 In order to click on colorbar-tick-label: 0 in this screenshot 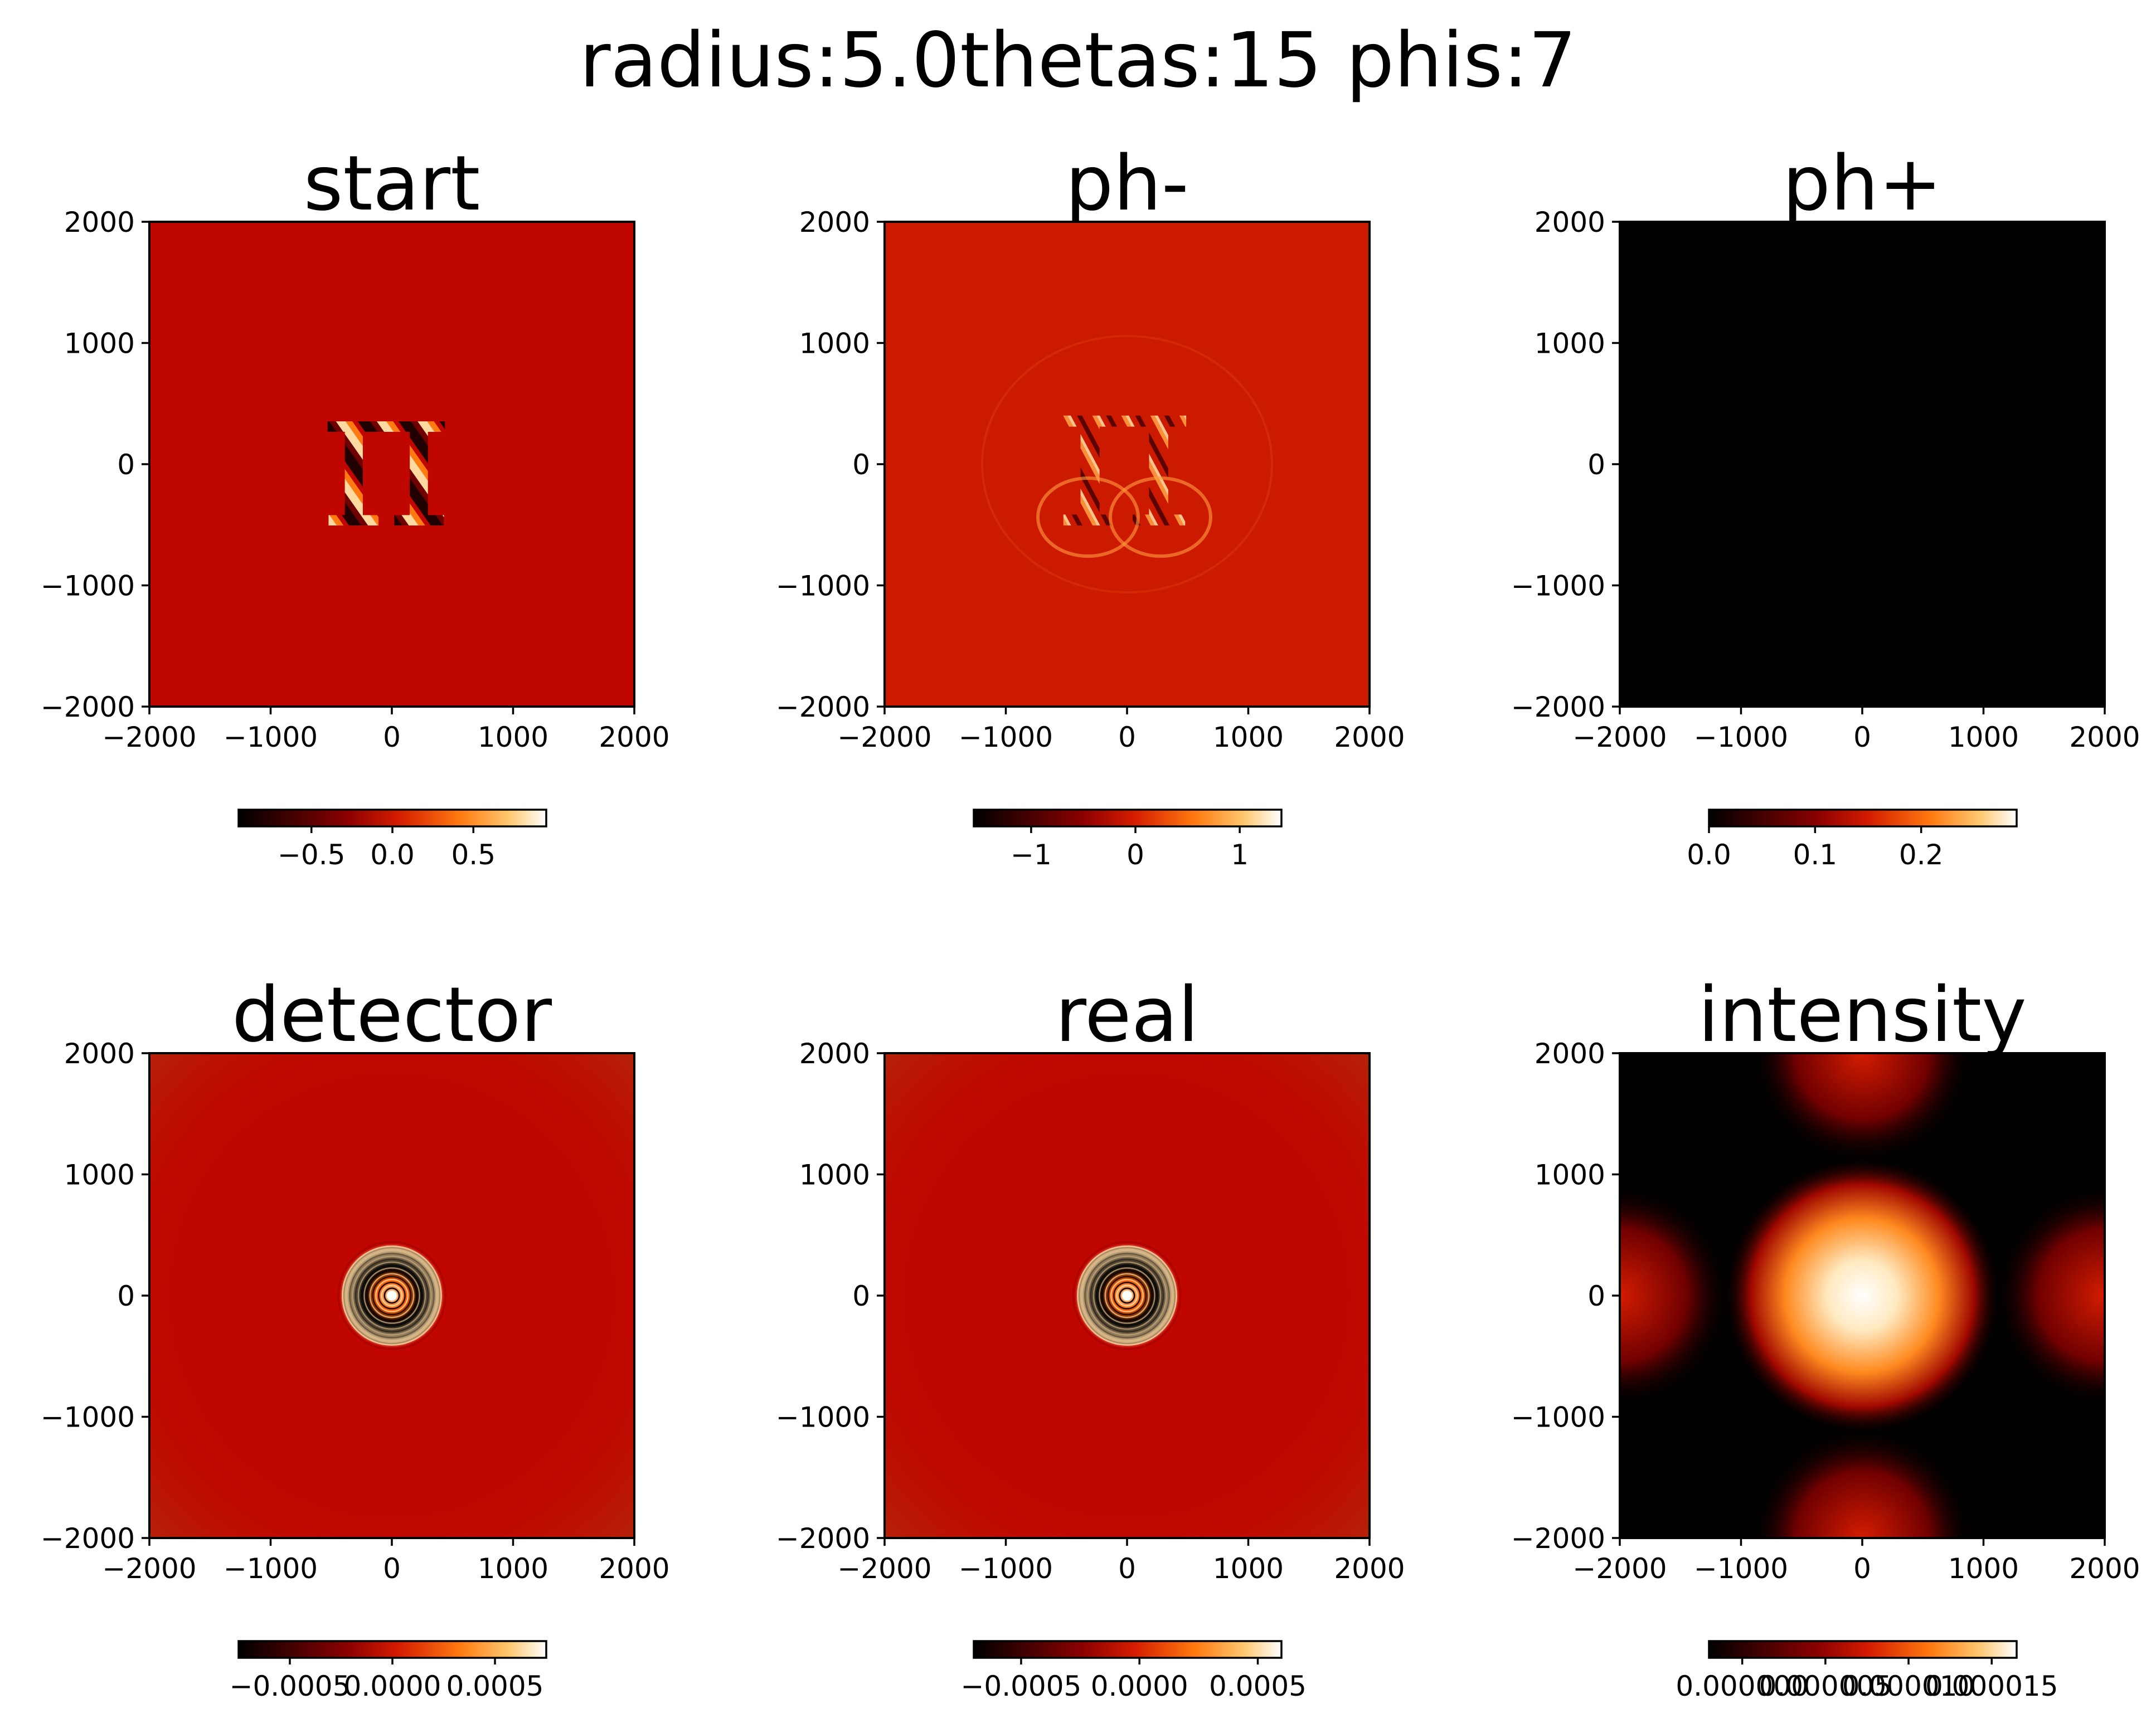, I will do `click(1135, 855)`.